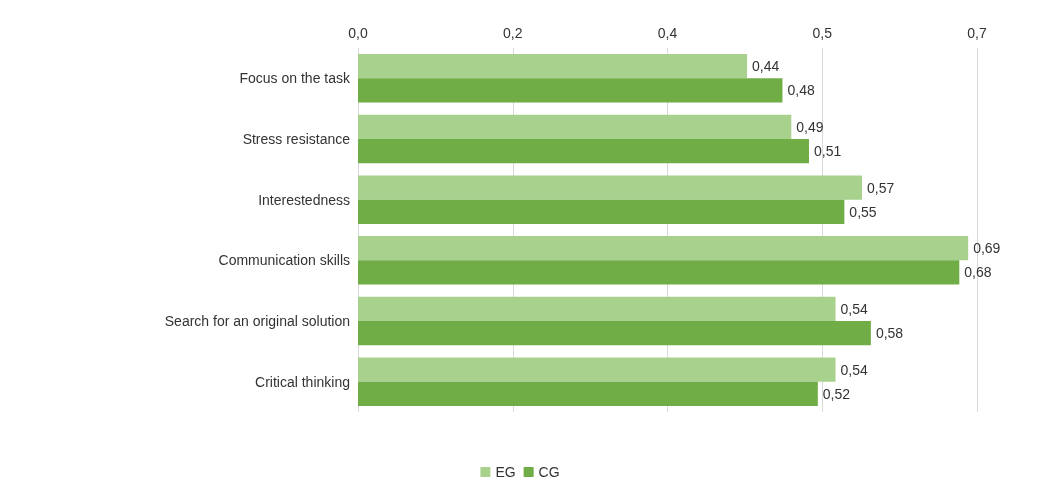 This screenshot has width=1040, height=500. I want to click on data-label: 0,51, so click(827, 151).